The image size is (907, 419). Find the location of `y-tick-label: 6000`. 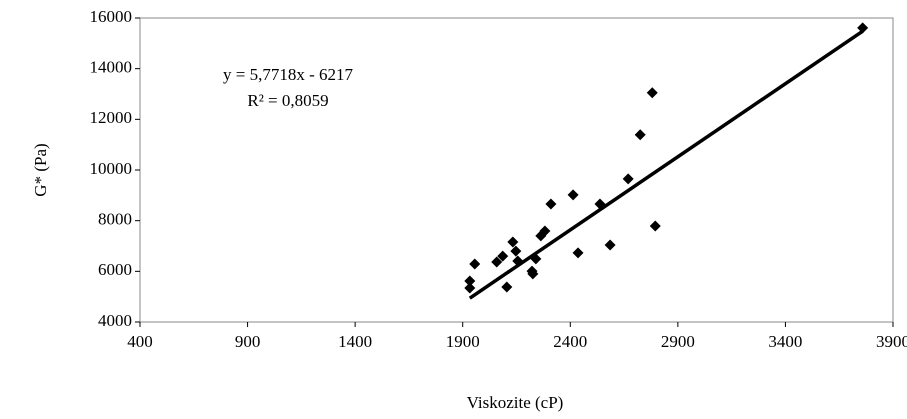

y-tick-label: 6000 is located at coordinates (115, 269).